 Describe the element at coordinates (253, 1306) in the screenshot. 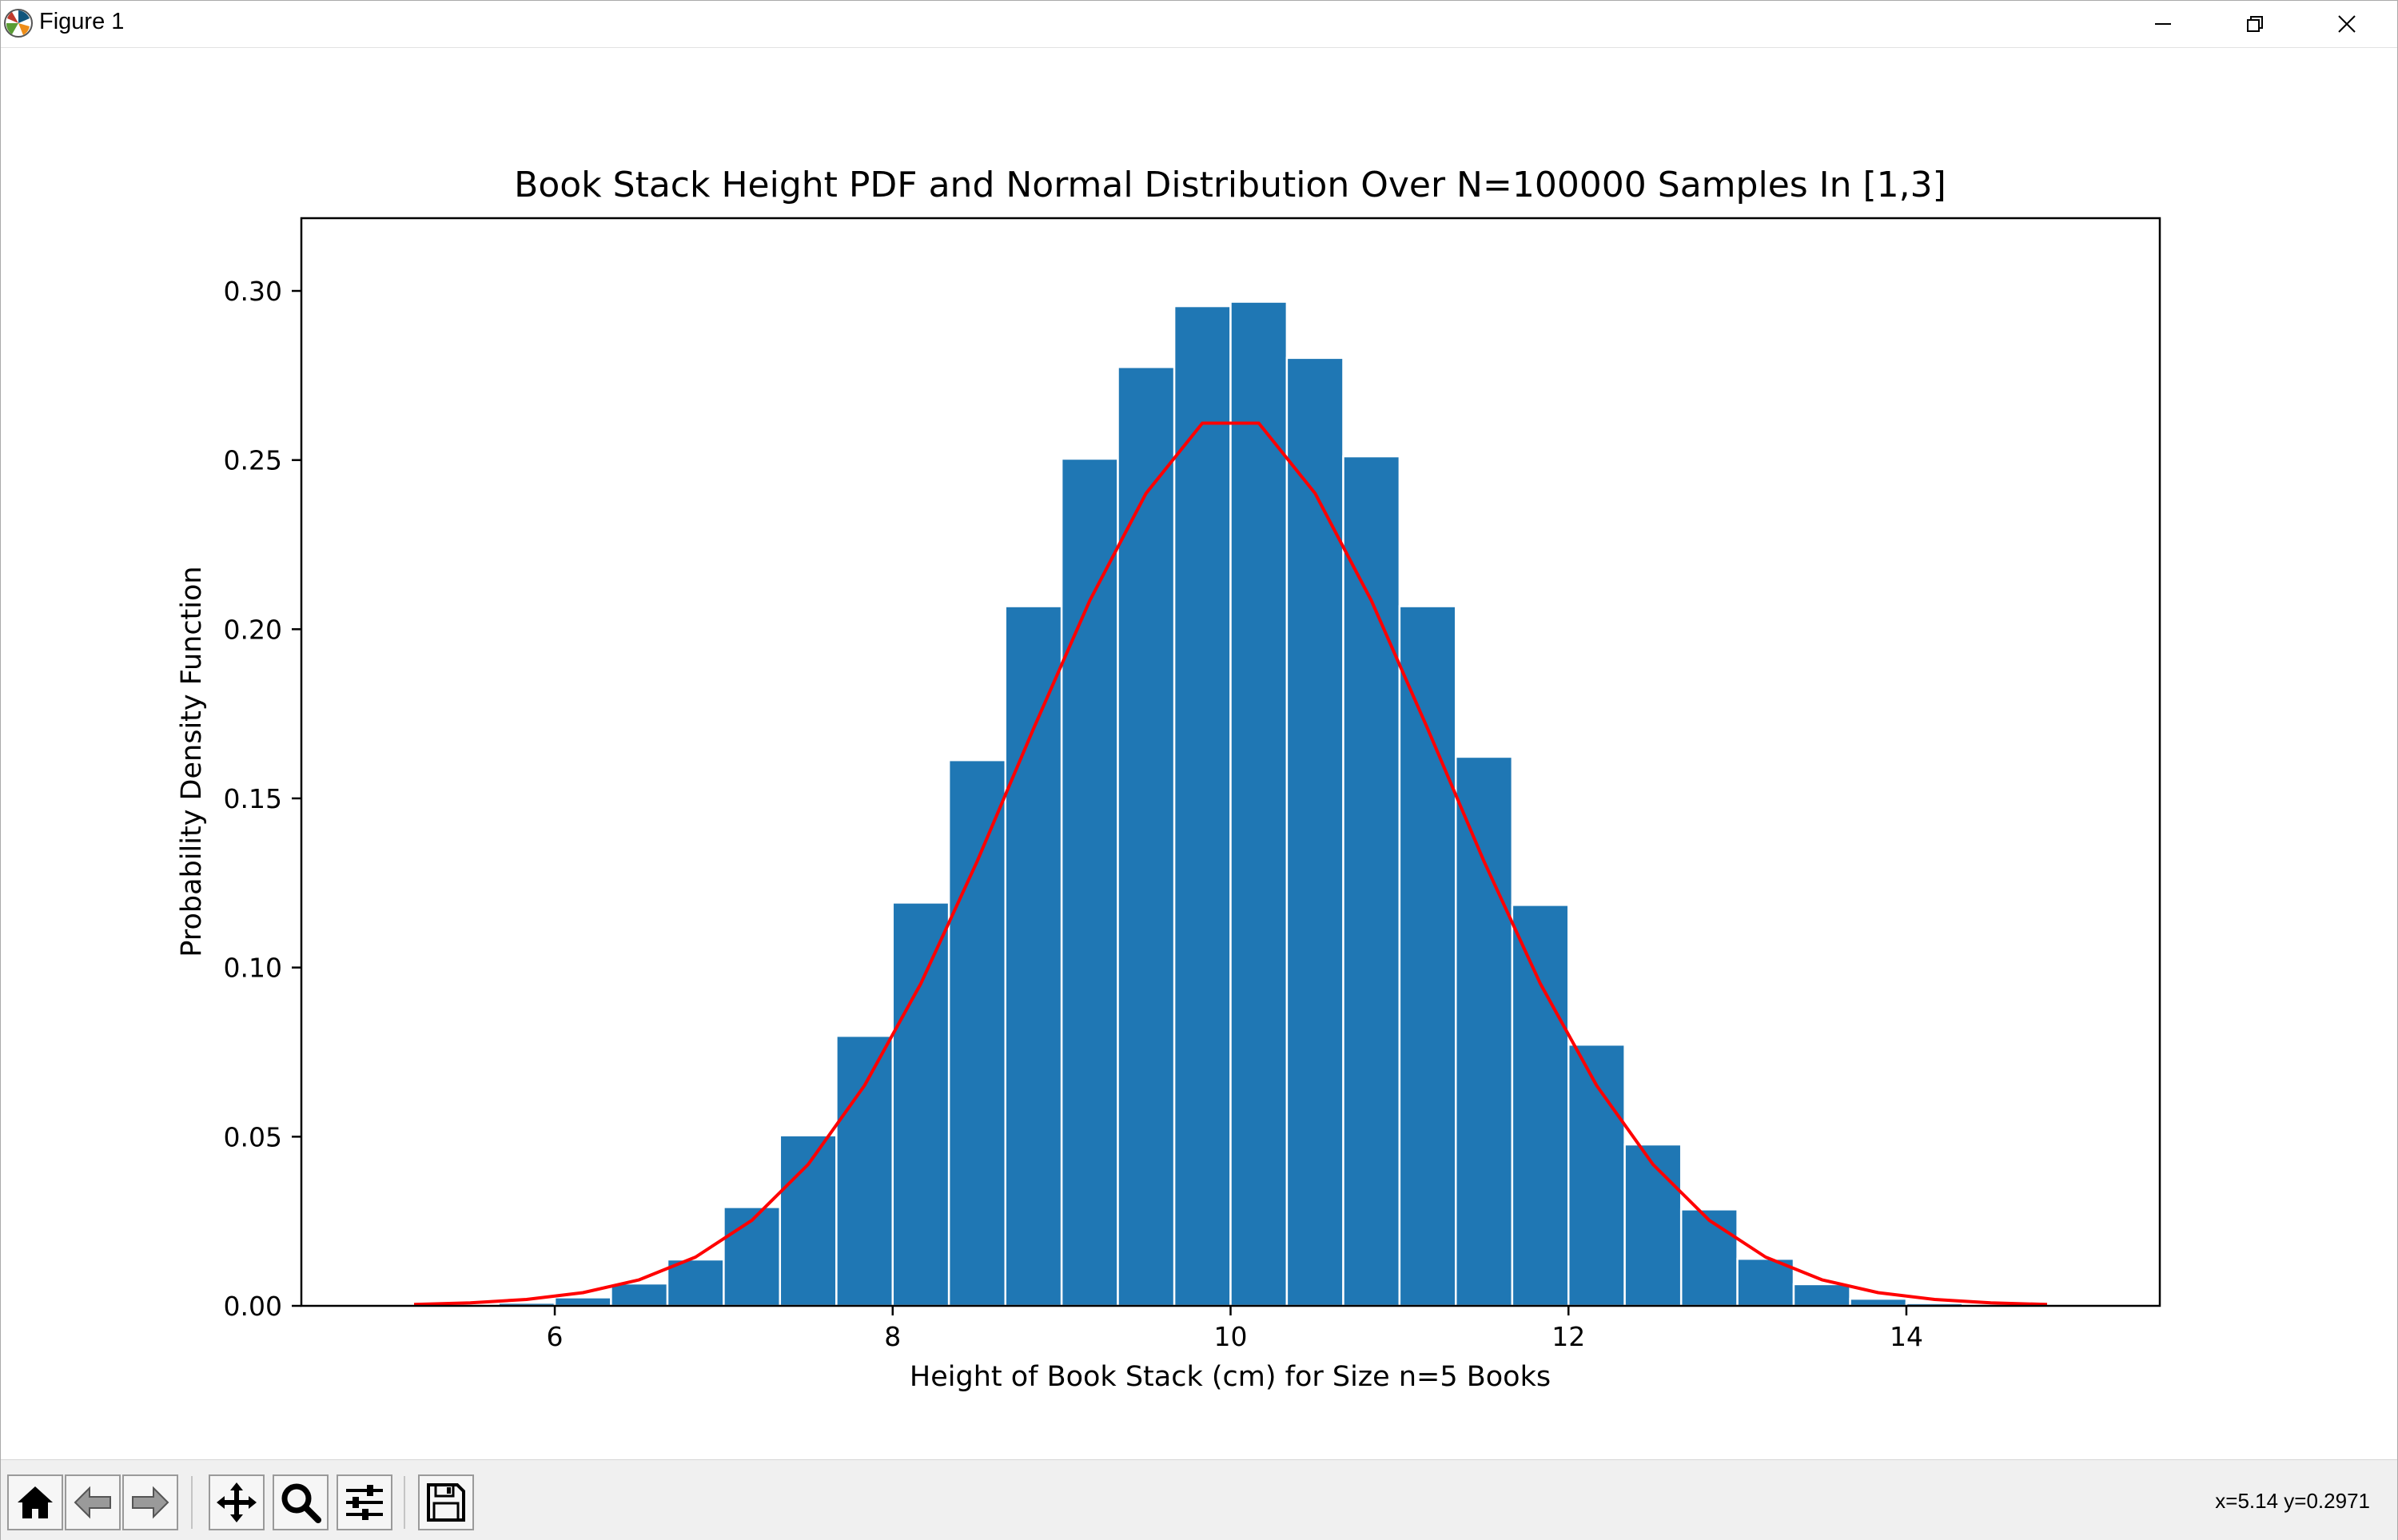

I see `y-tick-label: 0.00` at that location.